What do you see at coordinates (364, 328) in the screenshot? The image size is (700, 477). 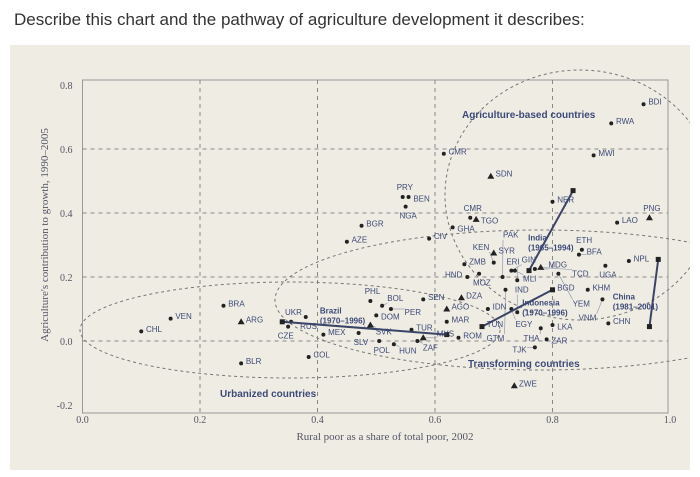 I see `trajectory-line` at bounding box center [364, 328].